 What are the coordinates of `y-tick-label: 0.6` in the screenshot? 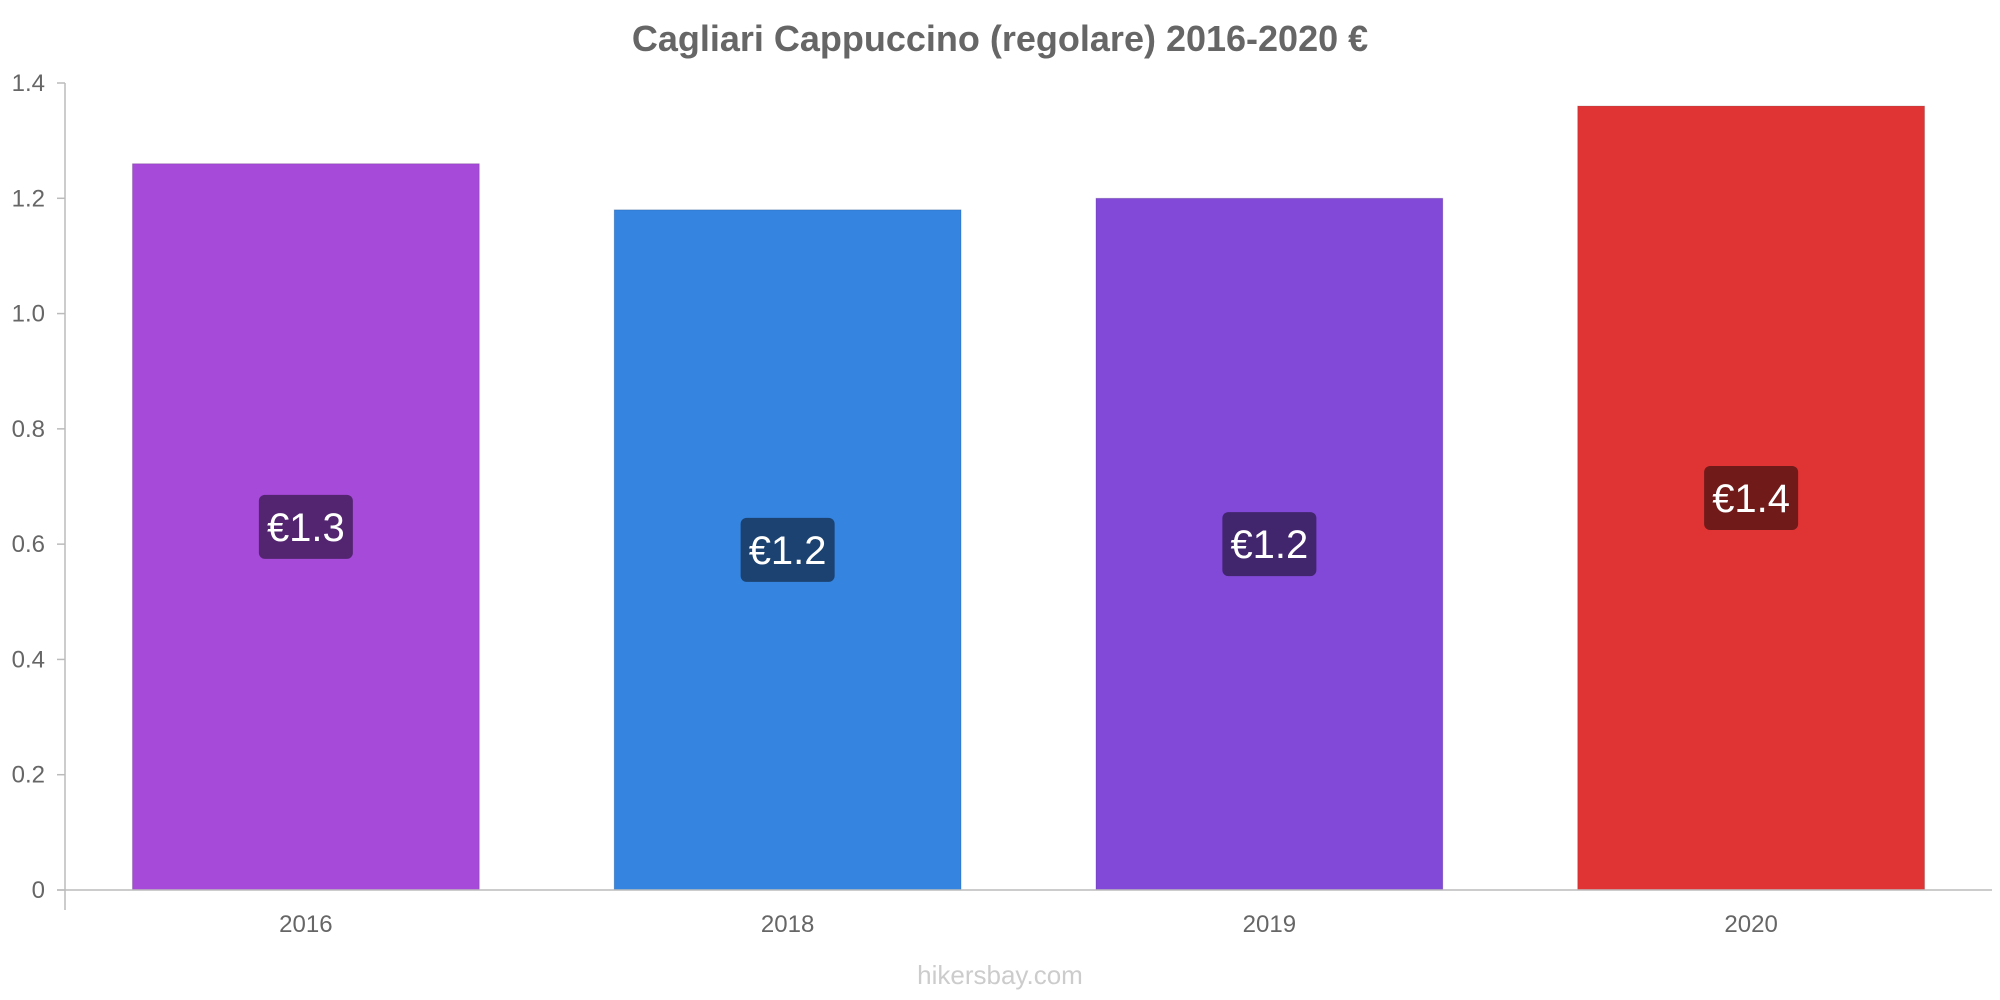 It's located at (28, 544).